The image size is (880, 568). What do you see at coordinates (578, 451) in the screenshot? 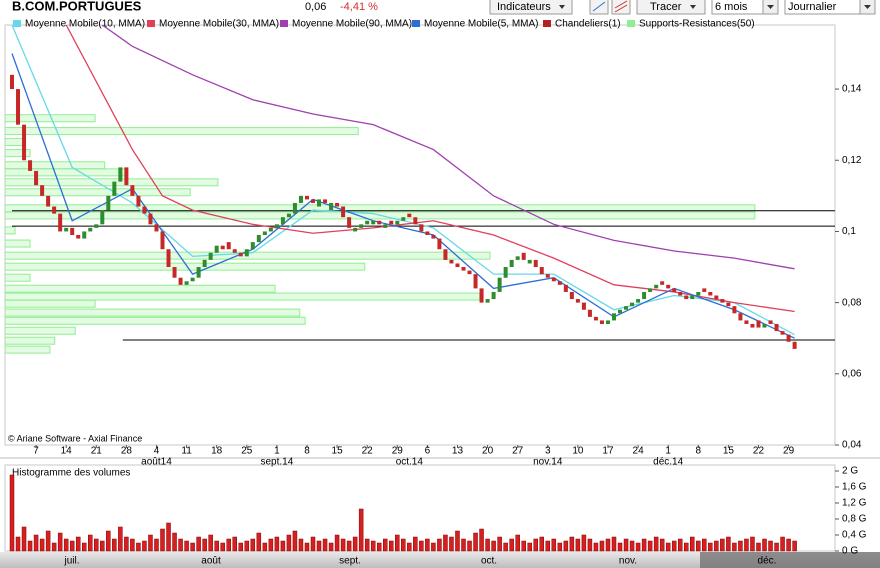
I see `x-tick-label: 10` at bounding box center [578, 451].